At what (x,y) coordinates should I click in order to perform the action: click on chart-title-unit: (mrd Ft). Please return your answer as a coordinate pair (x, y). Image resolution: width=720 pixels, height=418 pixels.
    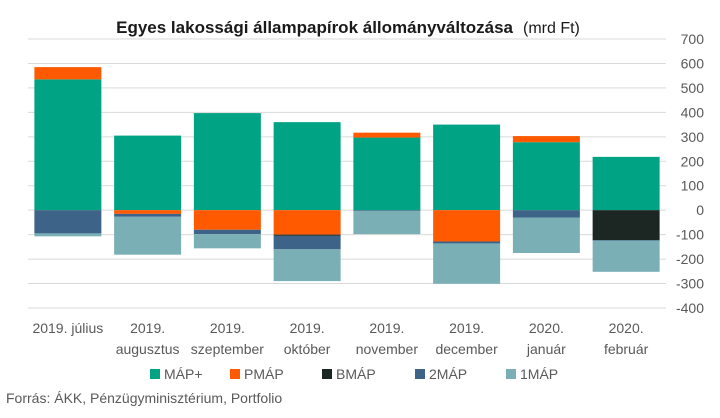
    Looking at the image, I should click on (551, 28).